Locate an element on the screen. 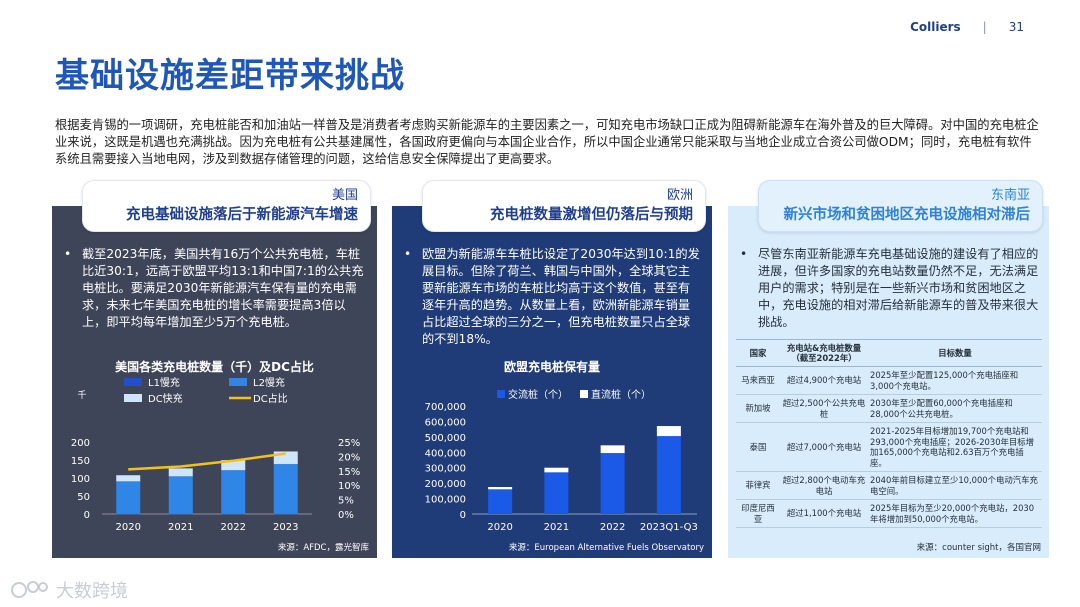 This screenshot has width=1080, height=607. legend-label: L1慢充 is located at coordinates (164, 382).